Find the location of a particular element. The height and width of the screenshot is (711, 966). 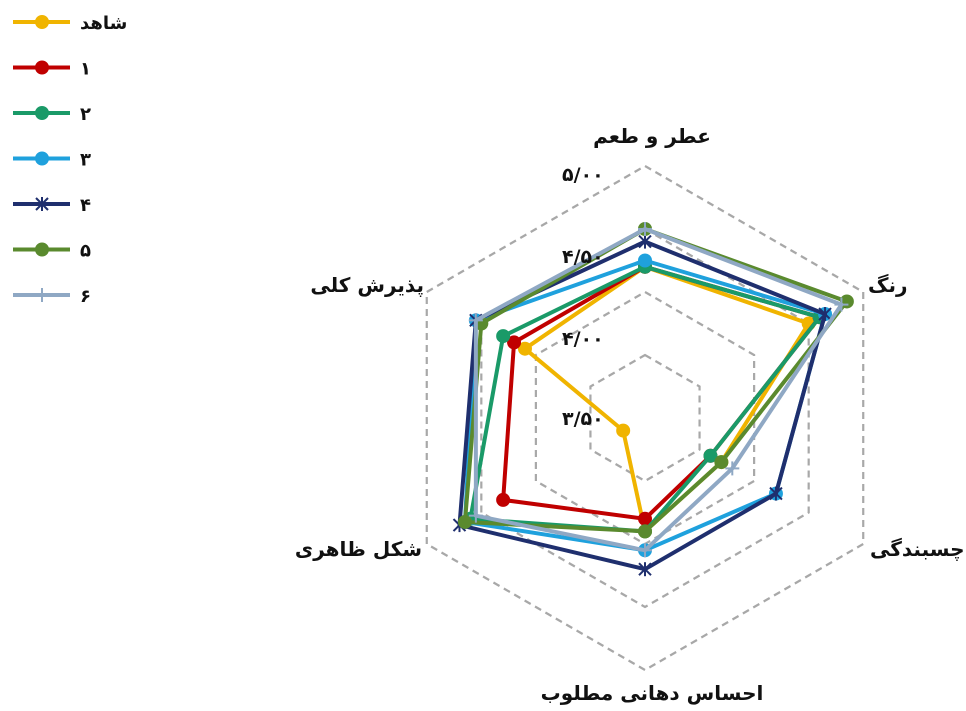

axis-label-aroma-taste: عطر و طعم is located at coordinates (652, 136).